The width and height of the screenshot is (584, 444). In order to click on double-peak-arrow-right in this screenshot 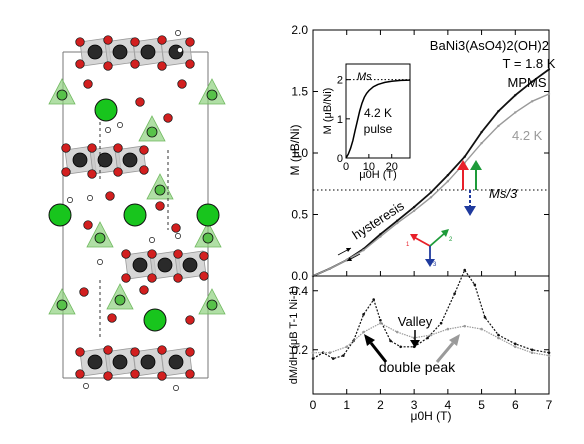, I will do `click(445, 352)`.